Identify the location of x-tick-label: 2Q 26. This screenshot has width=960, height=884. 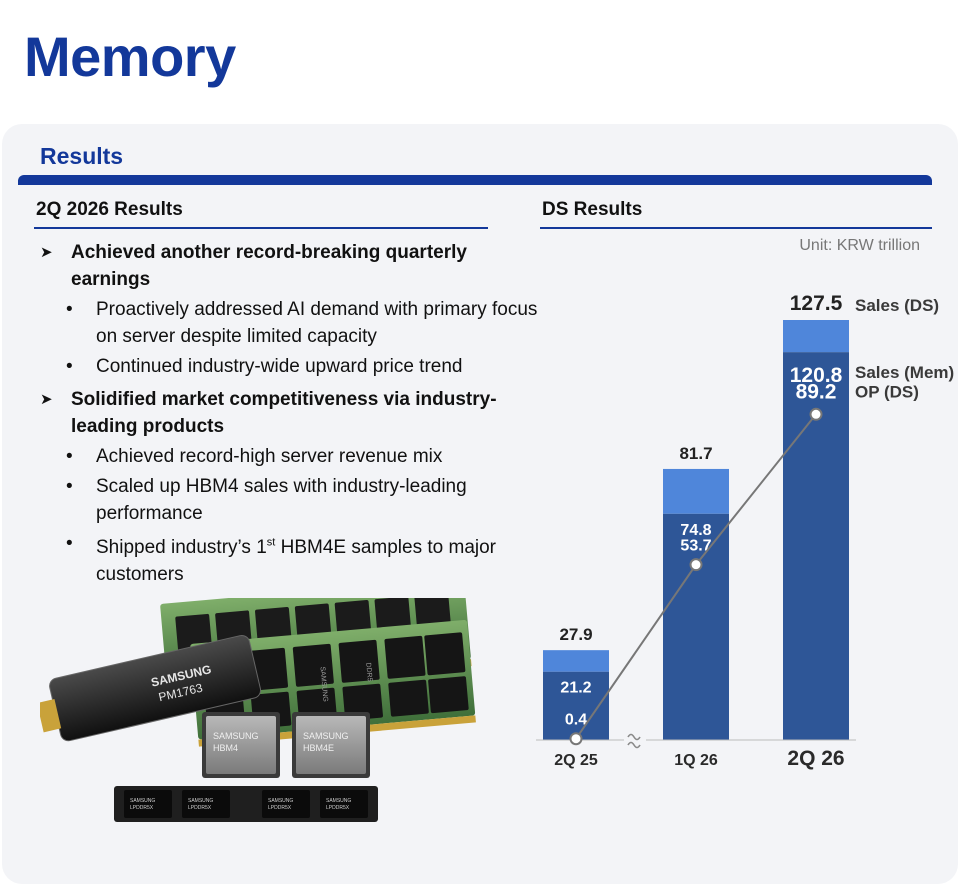
(815, 758).